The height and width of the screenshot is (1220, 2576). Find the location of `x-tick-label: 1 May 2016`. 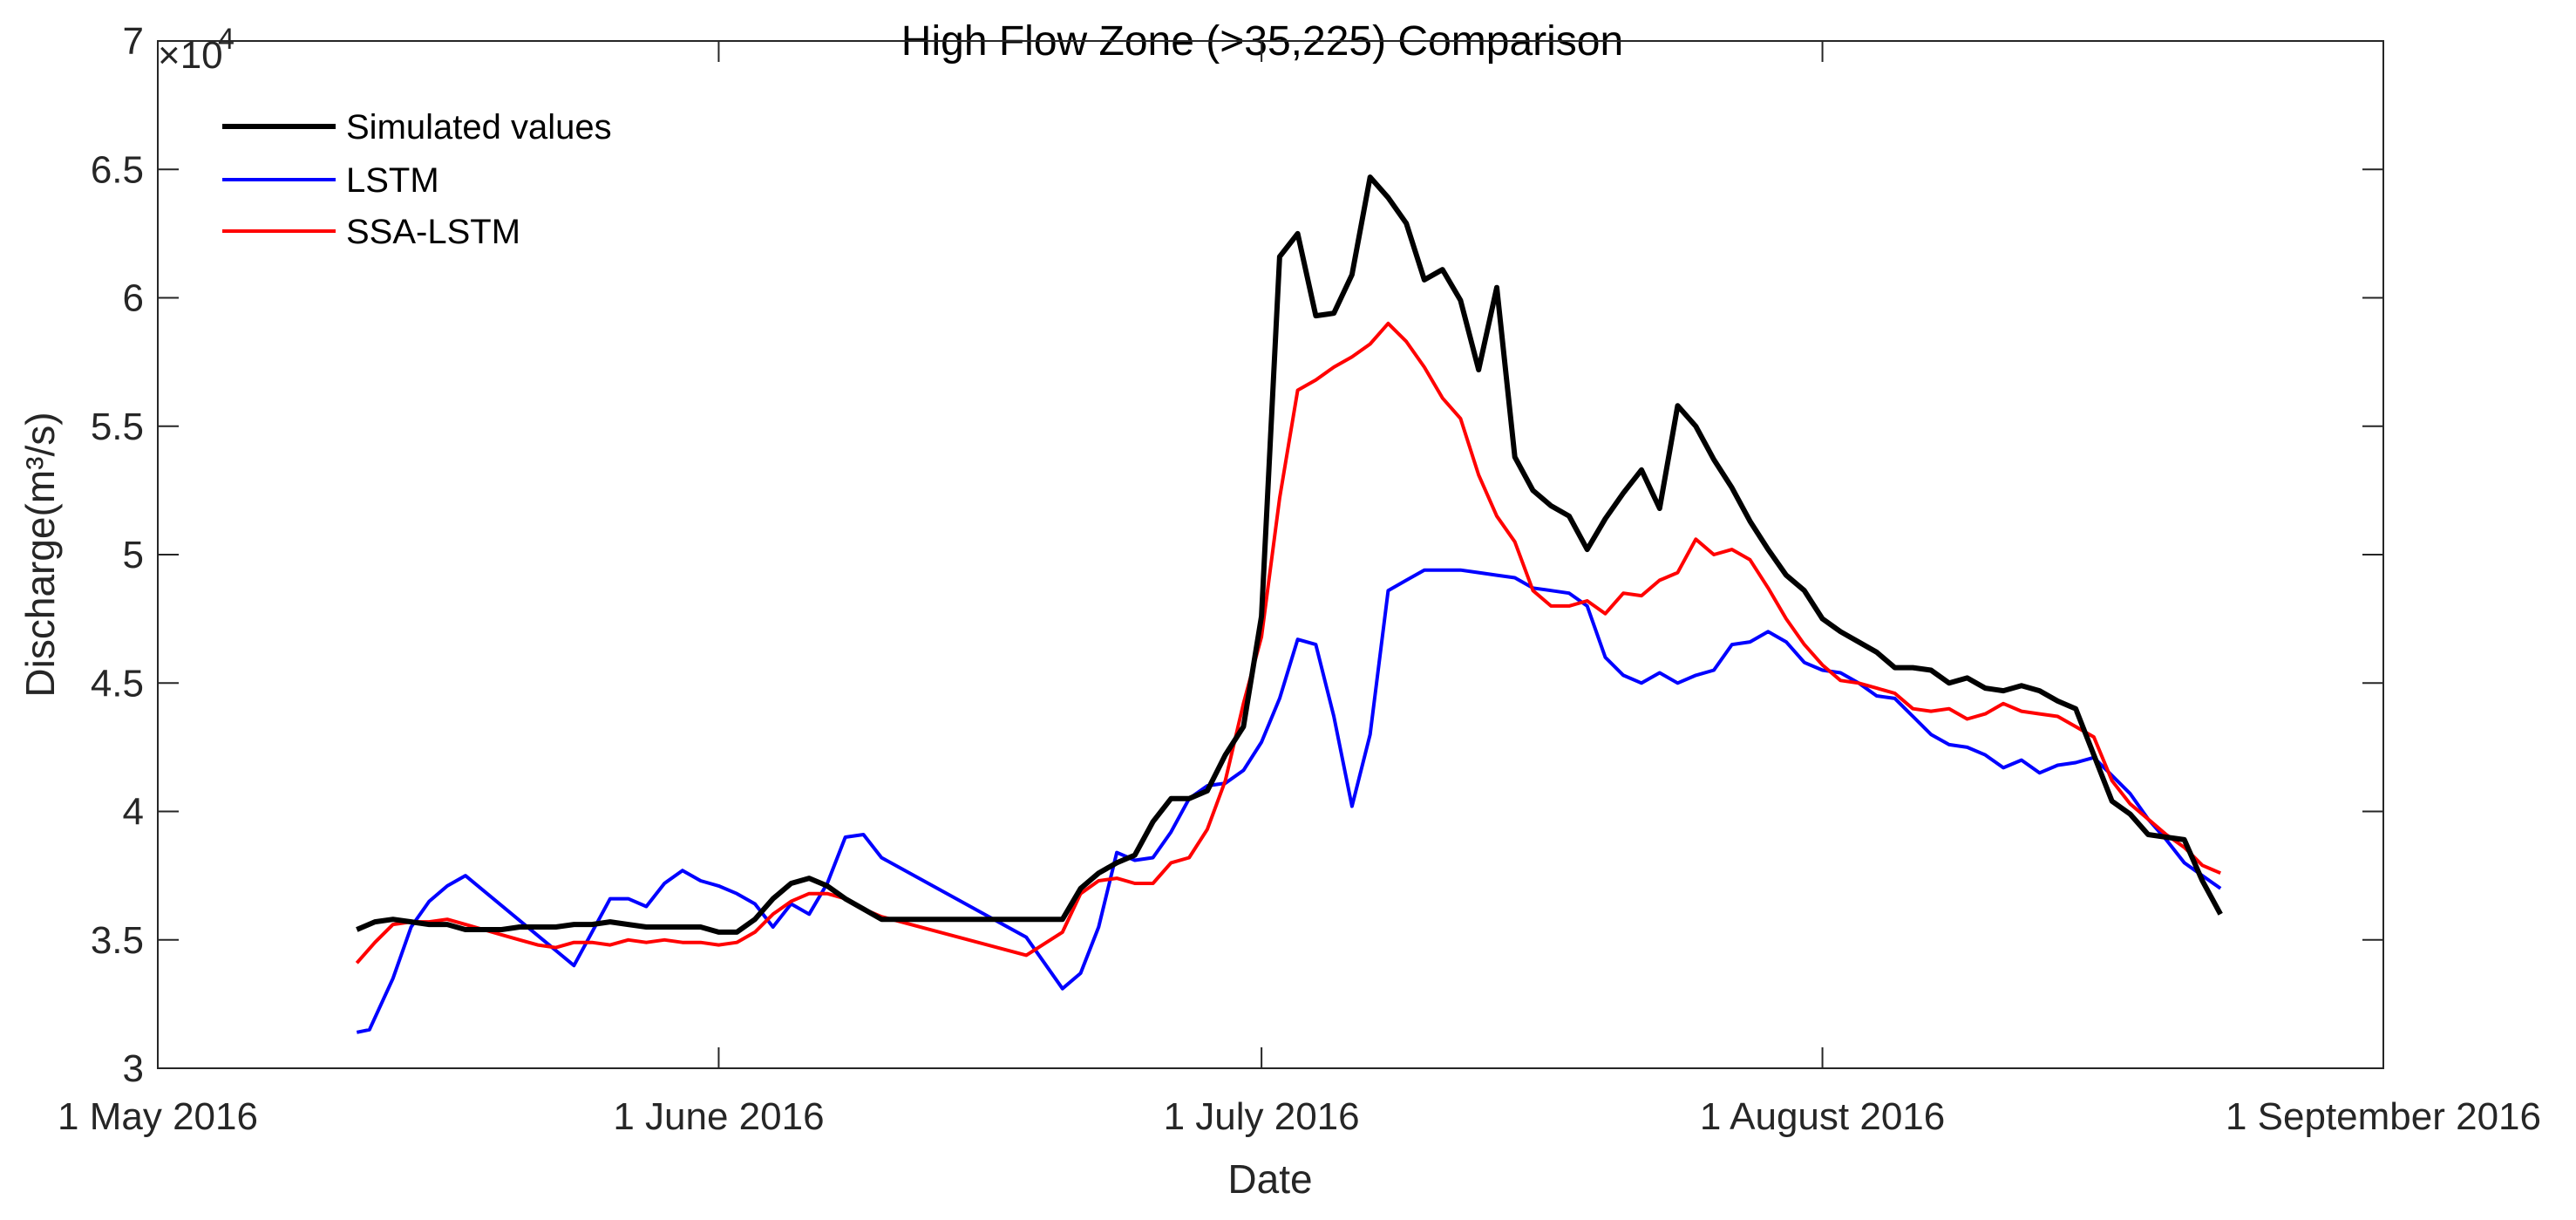

x-tick-label: 1 May 2016 is located at coordinates (158, 1116).